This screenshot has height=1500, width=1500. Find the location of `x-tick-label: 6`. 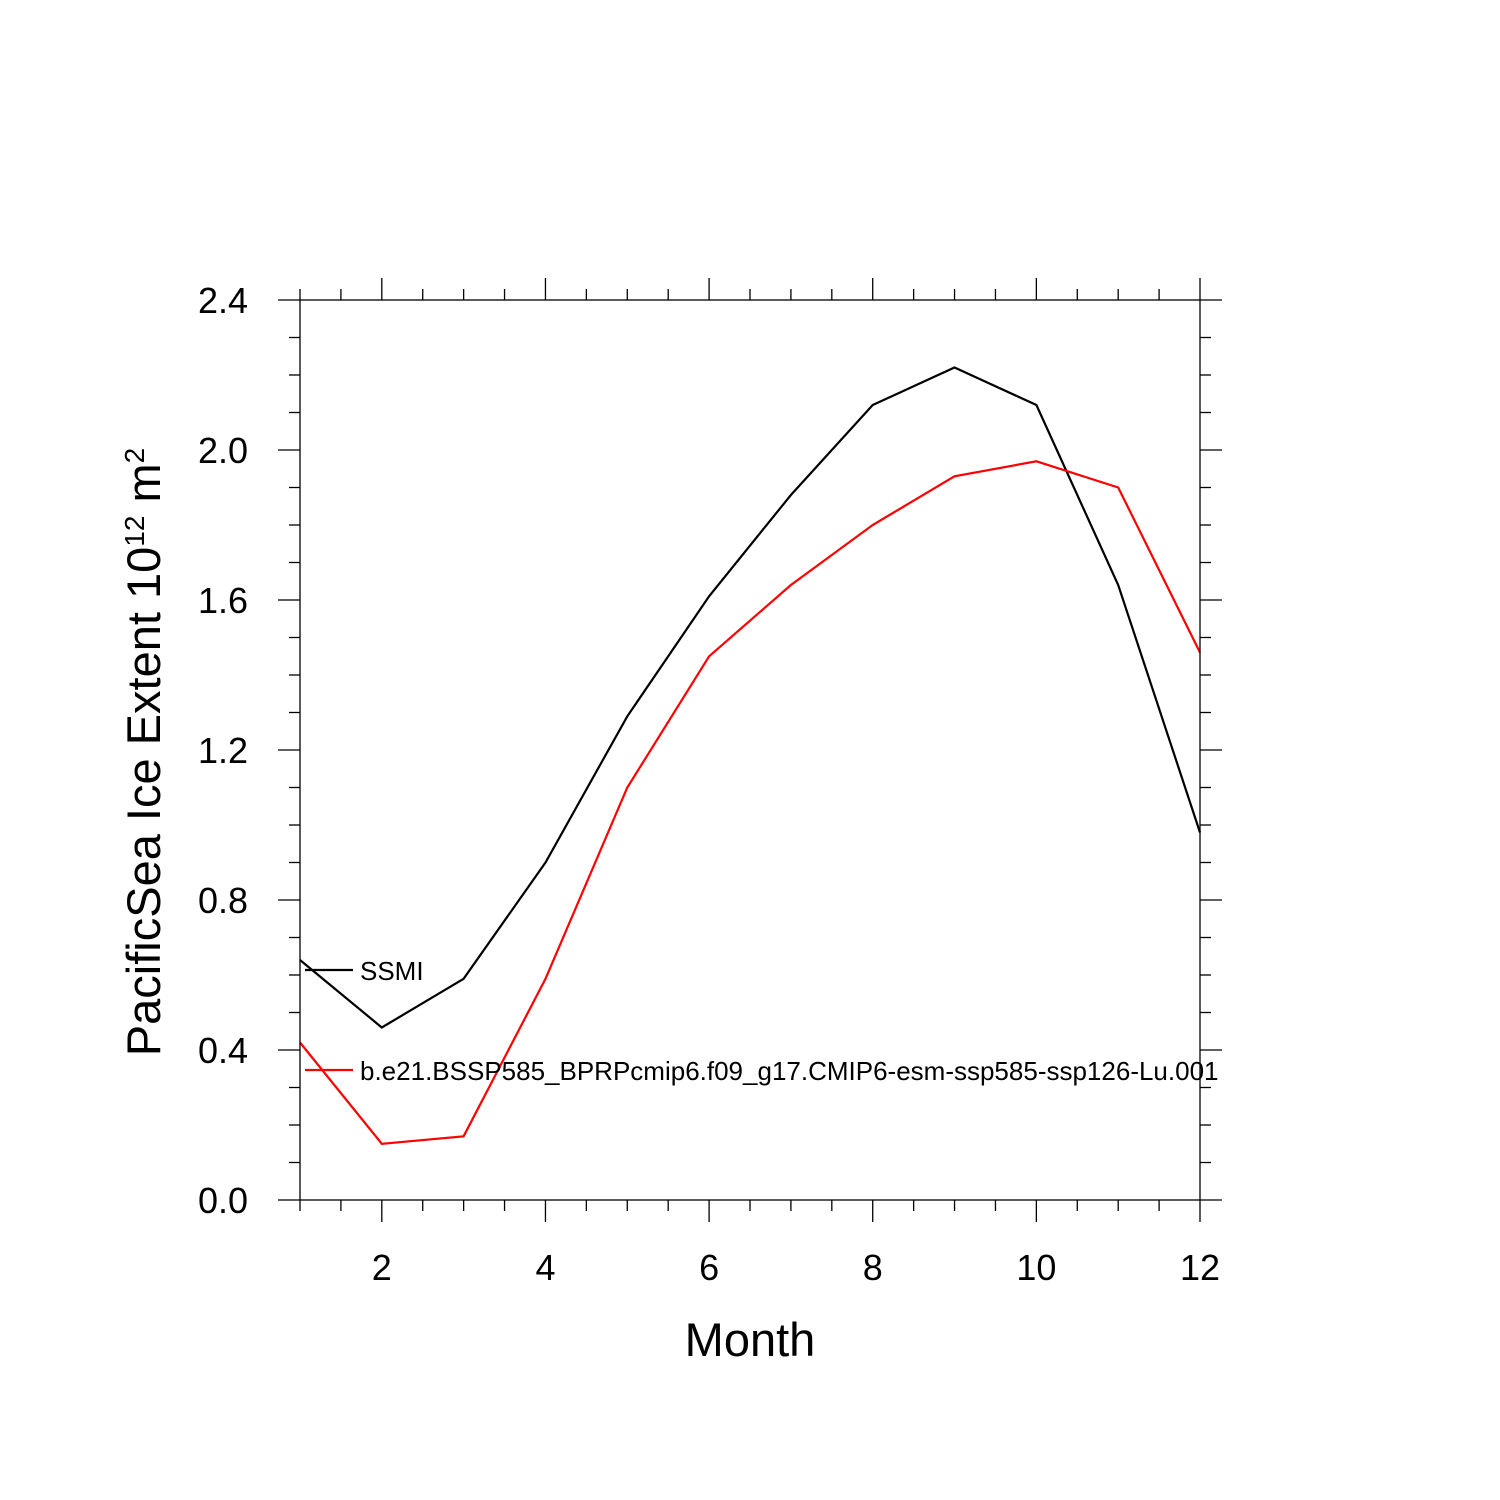

x-tick-label: 6 is located at coordinates (709, 1267).